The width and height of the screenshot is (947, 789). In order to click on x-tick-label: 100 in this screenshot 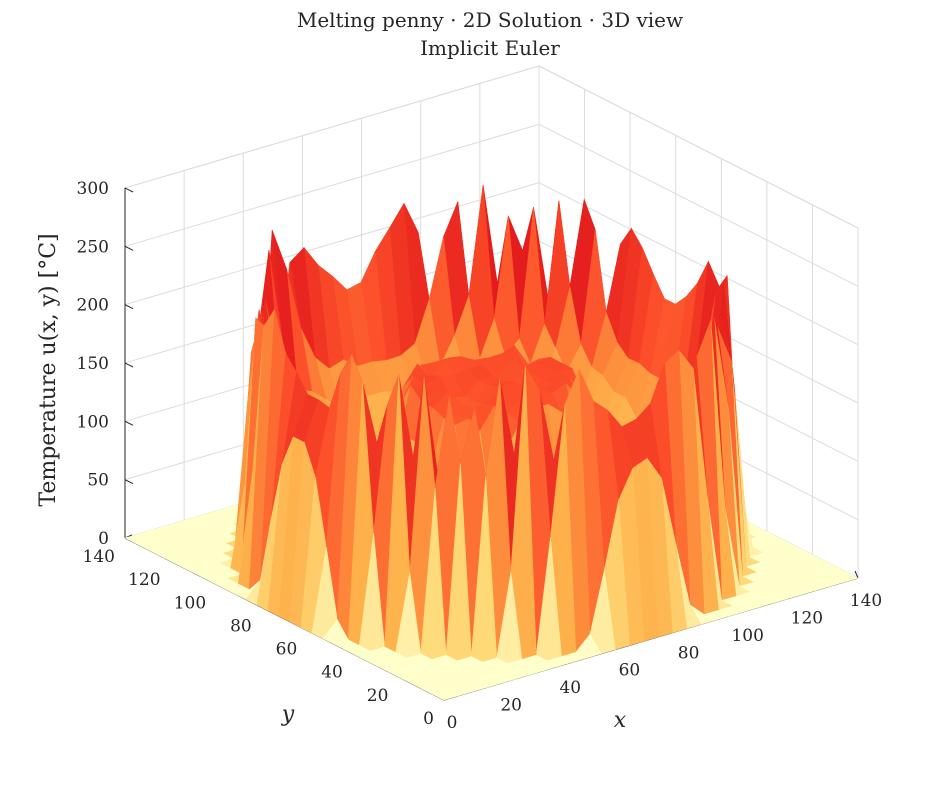, I will do `click(747, 636)`.